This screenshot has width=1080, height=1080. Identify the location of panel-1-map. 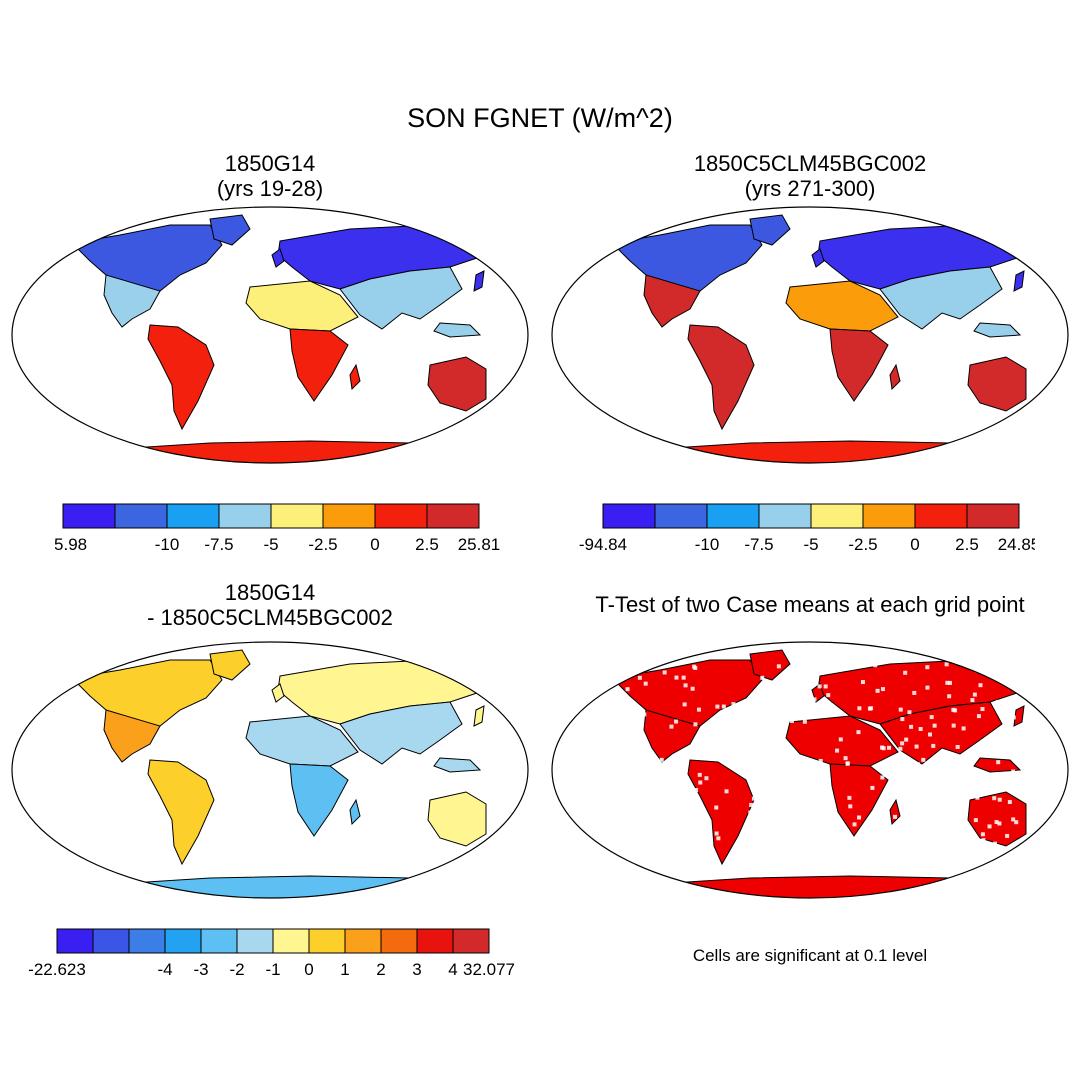
(270, 335).